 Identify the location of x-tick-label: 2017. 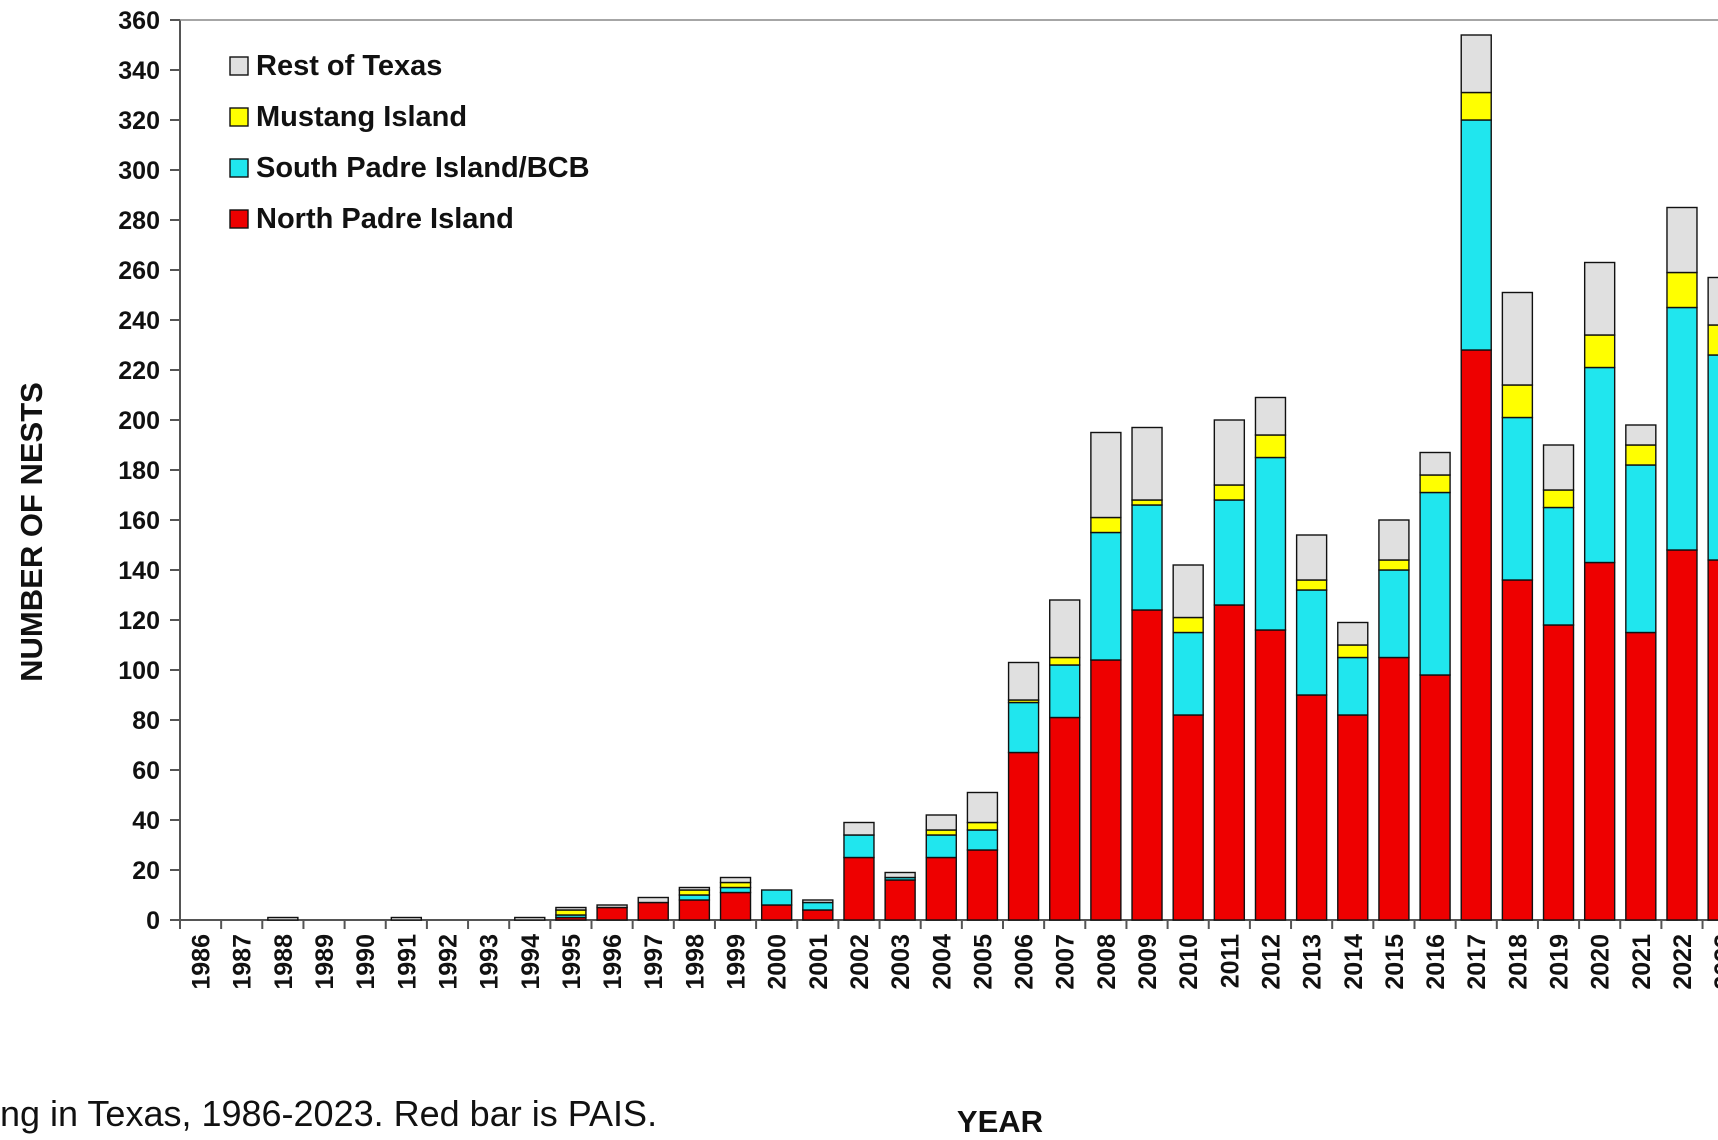
(1477, 962).